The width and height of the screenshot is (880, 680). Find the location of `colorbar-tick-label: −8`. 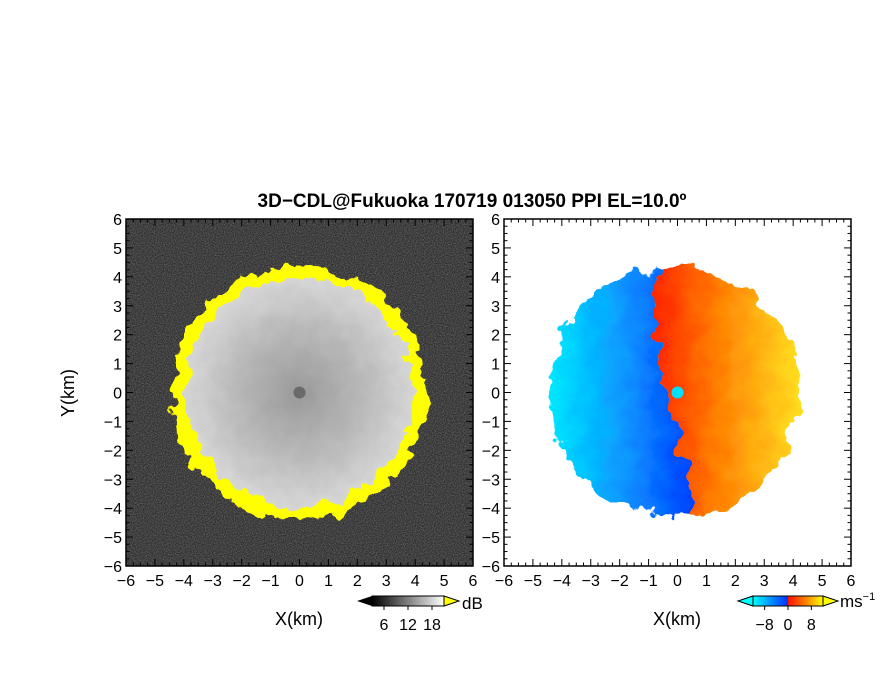

colorbar-tick-label: −8 is located at coordinates (765, 625).